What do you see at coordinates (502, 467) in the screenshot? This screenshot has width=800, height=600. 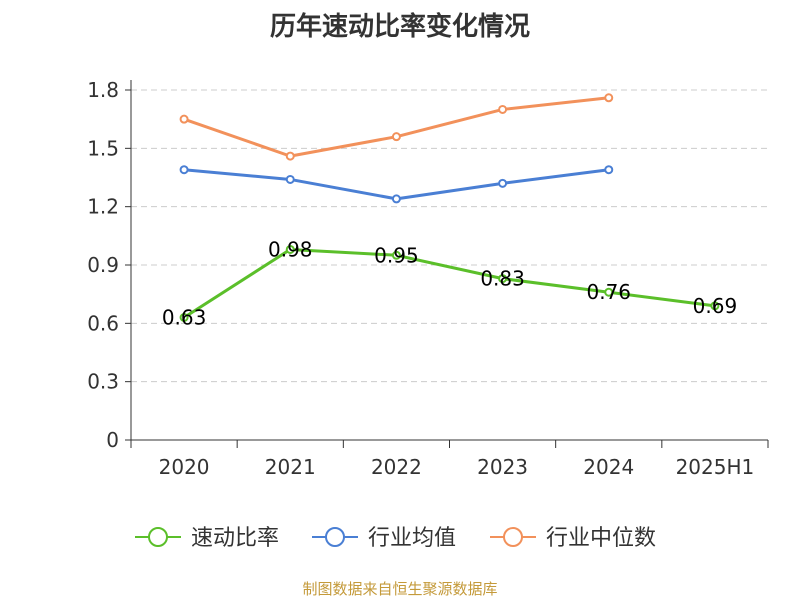 I see `x-tick-label: 2023` at bounding box center [502, 467].